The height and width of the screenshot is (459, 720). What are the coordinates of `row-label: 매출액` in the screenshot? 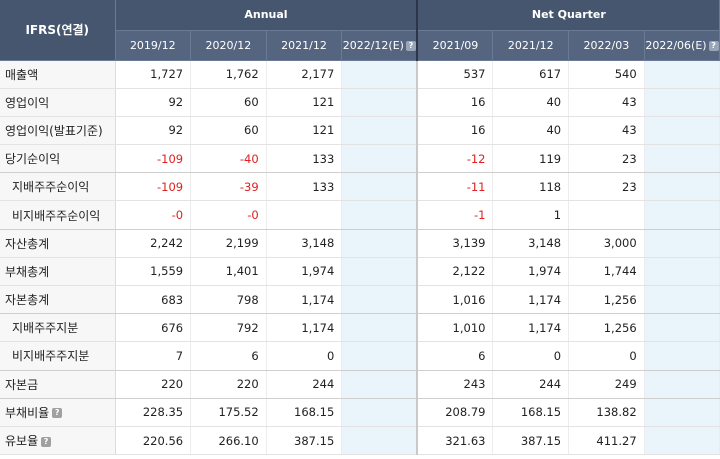 It's located at (58, 74).